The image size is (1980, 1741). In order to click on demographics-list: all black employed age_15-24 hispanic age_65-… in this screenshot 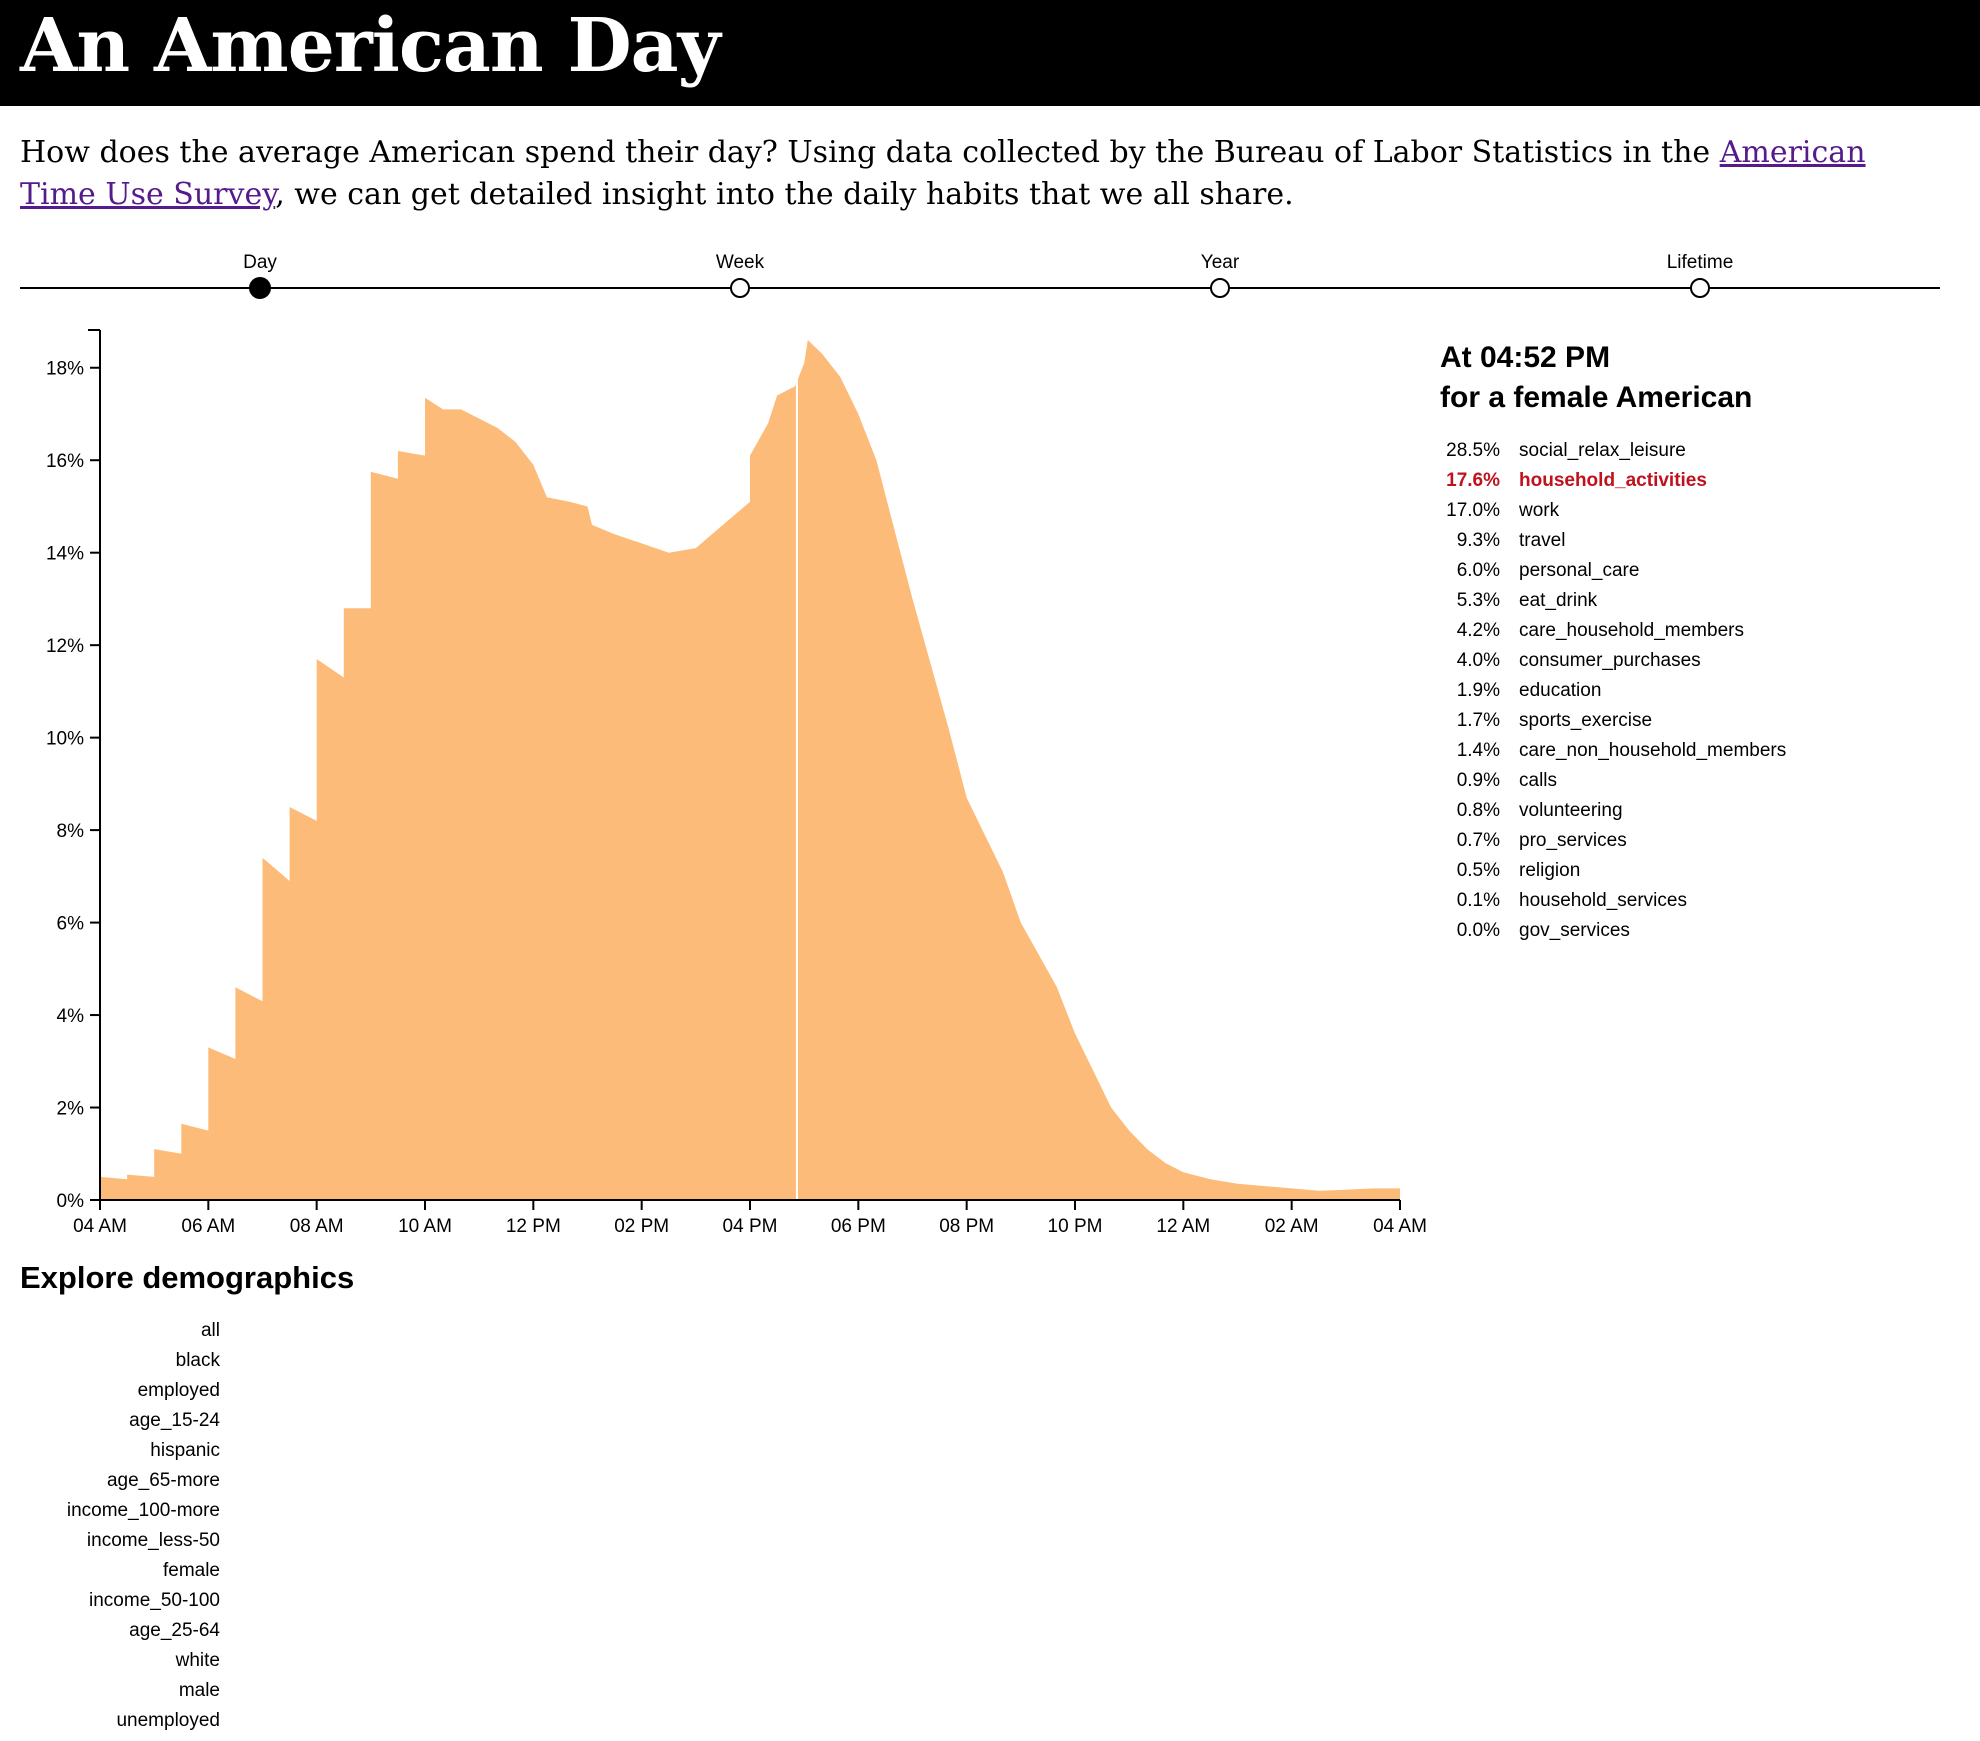, I will do `click(120, 1526)`.